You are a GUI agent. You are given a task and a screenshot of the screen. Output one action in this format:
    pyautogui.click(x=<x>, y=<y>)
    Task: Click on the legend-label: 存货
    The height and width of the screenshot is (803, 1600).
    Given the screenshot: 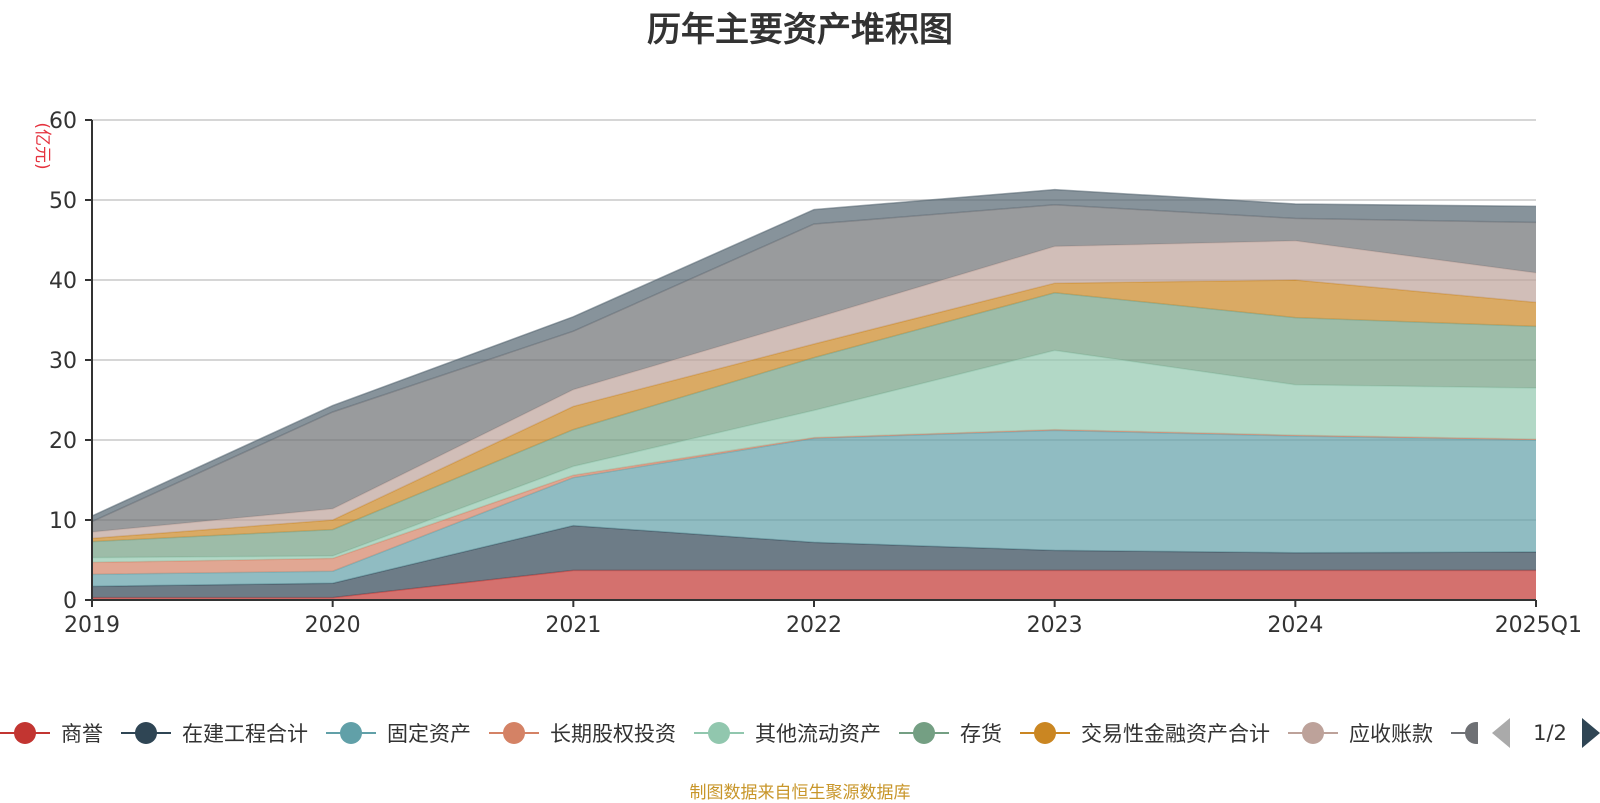 What is the action you would take?
    pyautogui.click(x=981, y=734)
    